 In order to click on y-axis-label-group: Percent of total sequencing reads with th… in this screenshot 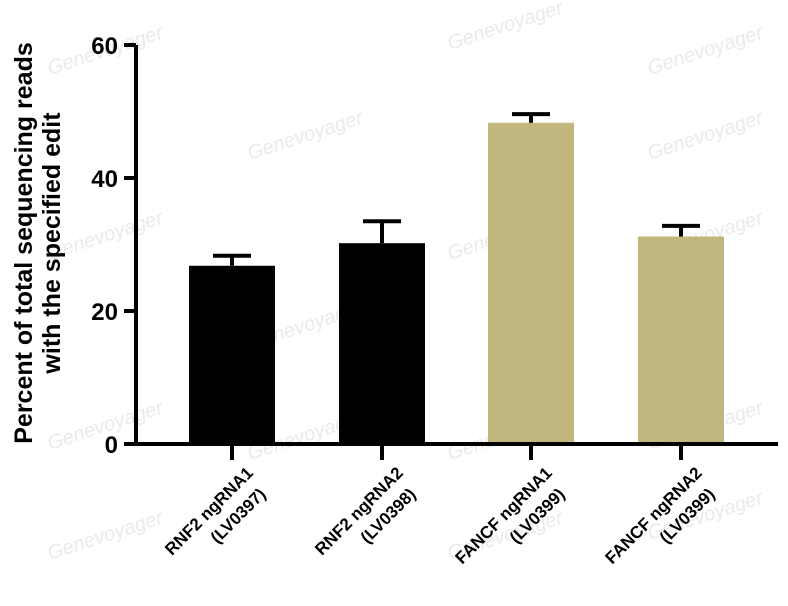, I will do `click(38, 243)`.